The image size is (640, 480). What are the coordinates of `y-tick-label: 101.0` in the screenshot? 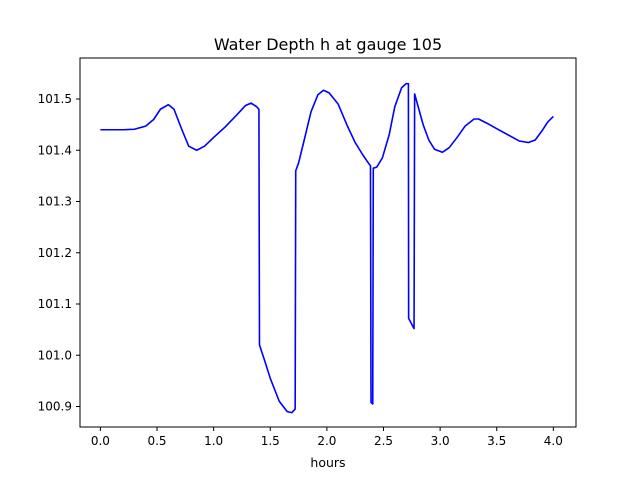 It's located at (55, 355).